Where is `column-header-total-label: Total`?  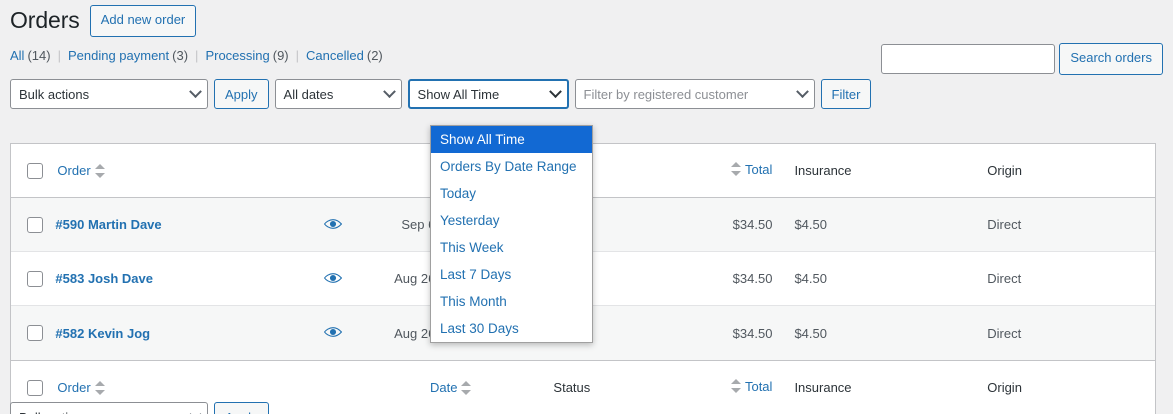
column-header-total-label: Total is located at coordinates (758, 169).